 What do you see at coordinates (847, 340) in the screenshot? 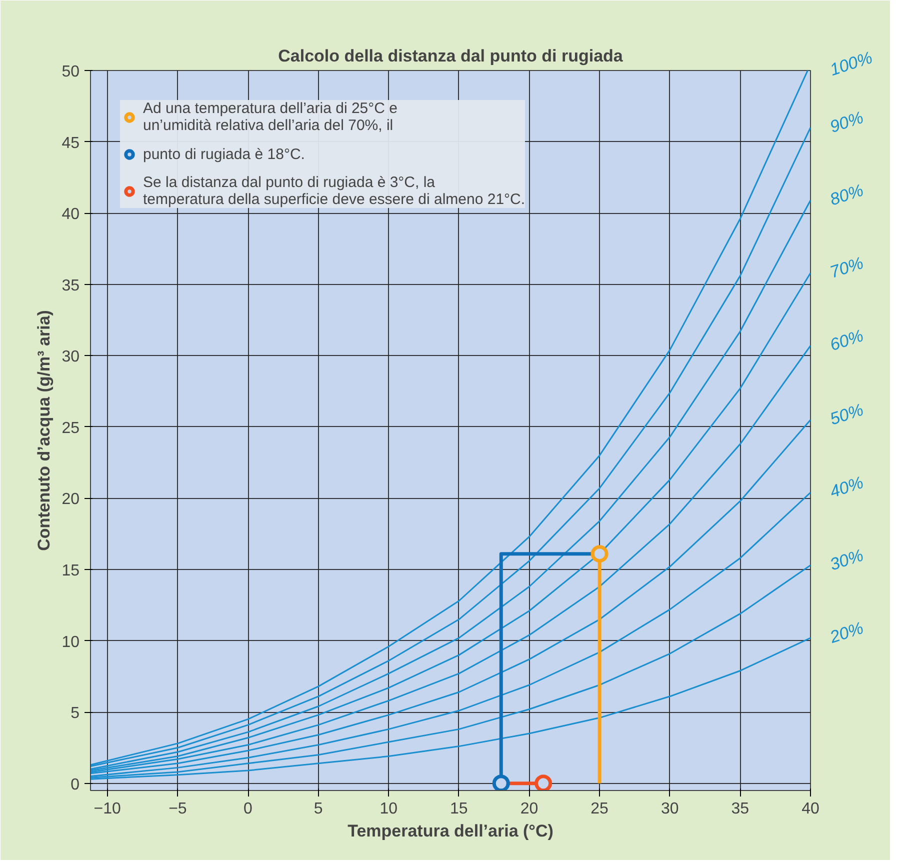
I see `text: 60%` at bounding box center [847, 340].